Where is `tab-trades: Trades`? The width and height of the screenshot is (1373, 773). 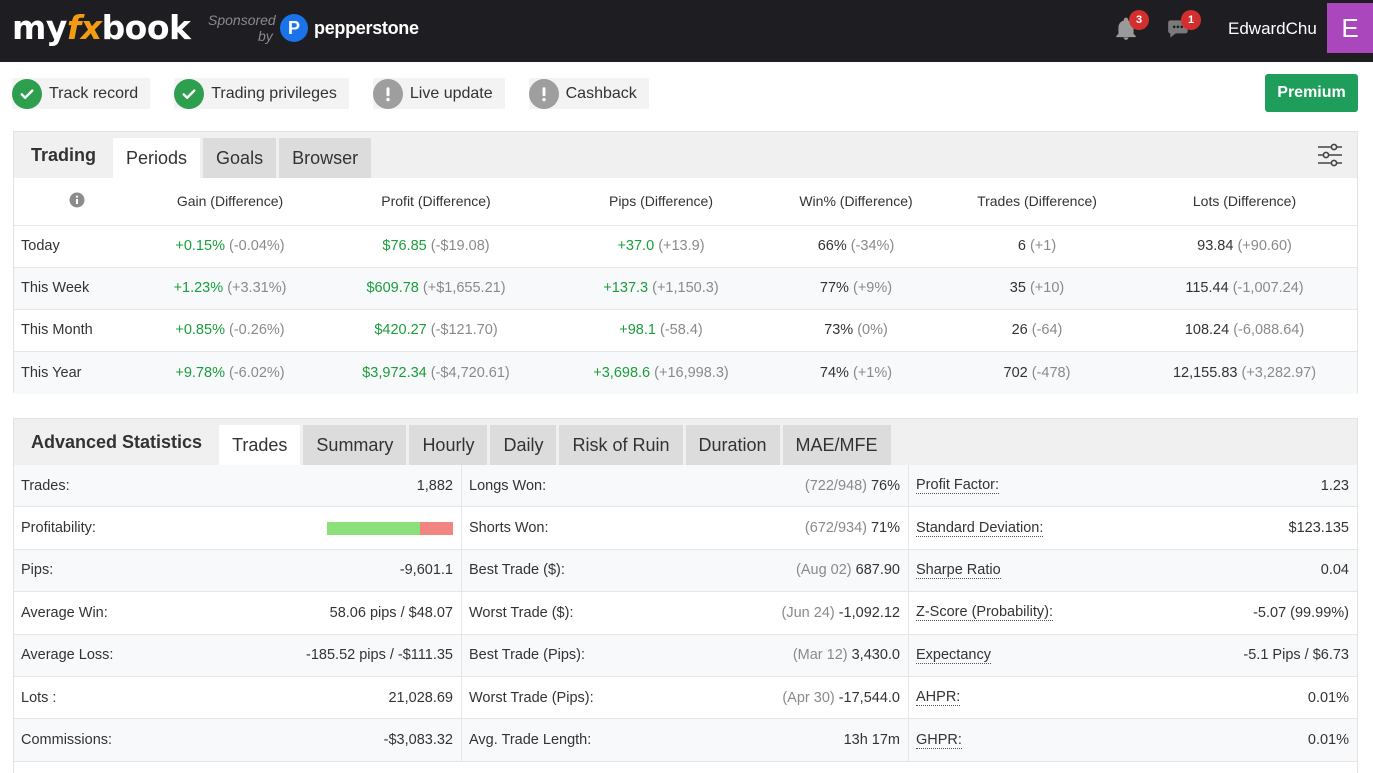
tab-trades: Trades is located at coordinates (260, 445).